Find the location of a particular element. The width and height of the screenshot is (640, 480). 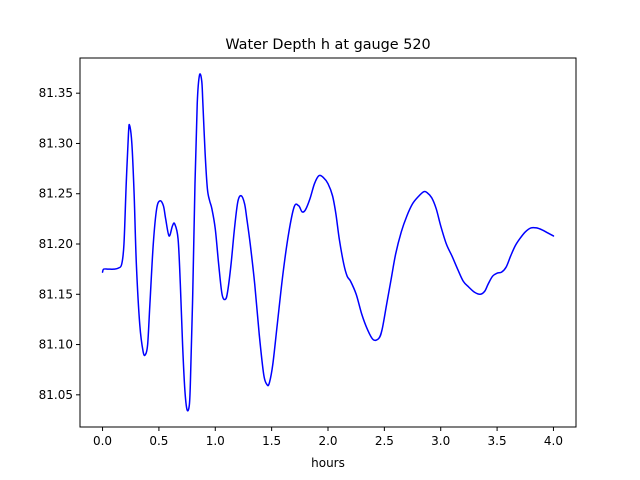

y-axis: 81.05 81.10 81.15 81.20 81.25 81.30 81.35 is located at coordinates (59, 244).